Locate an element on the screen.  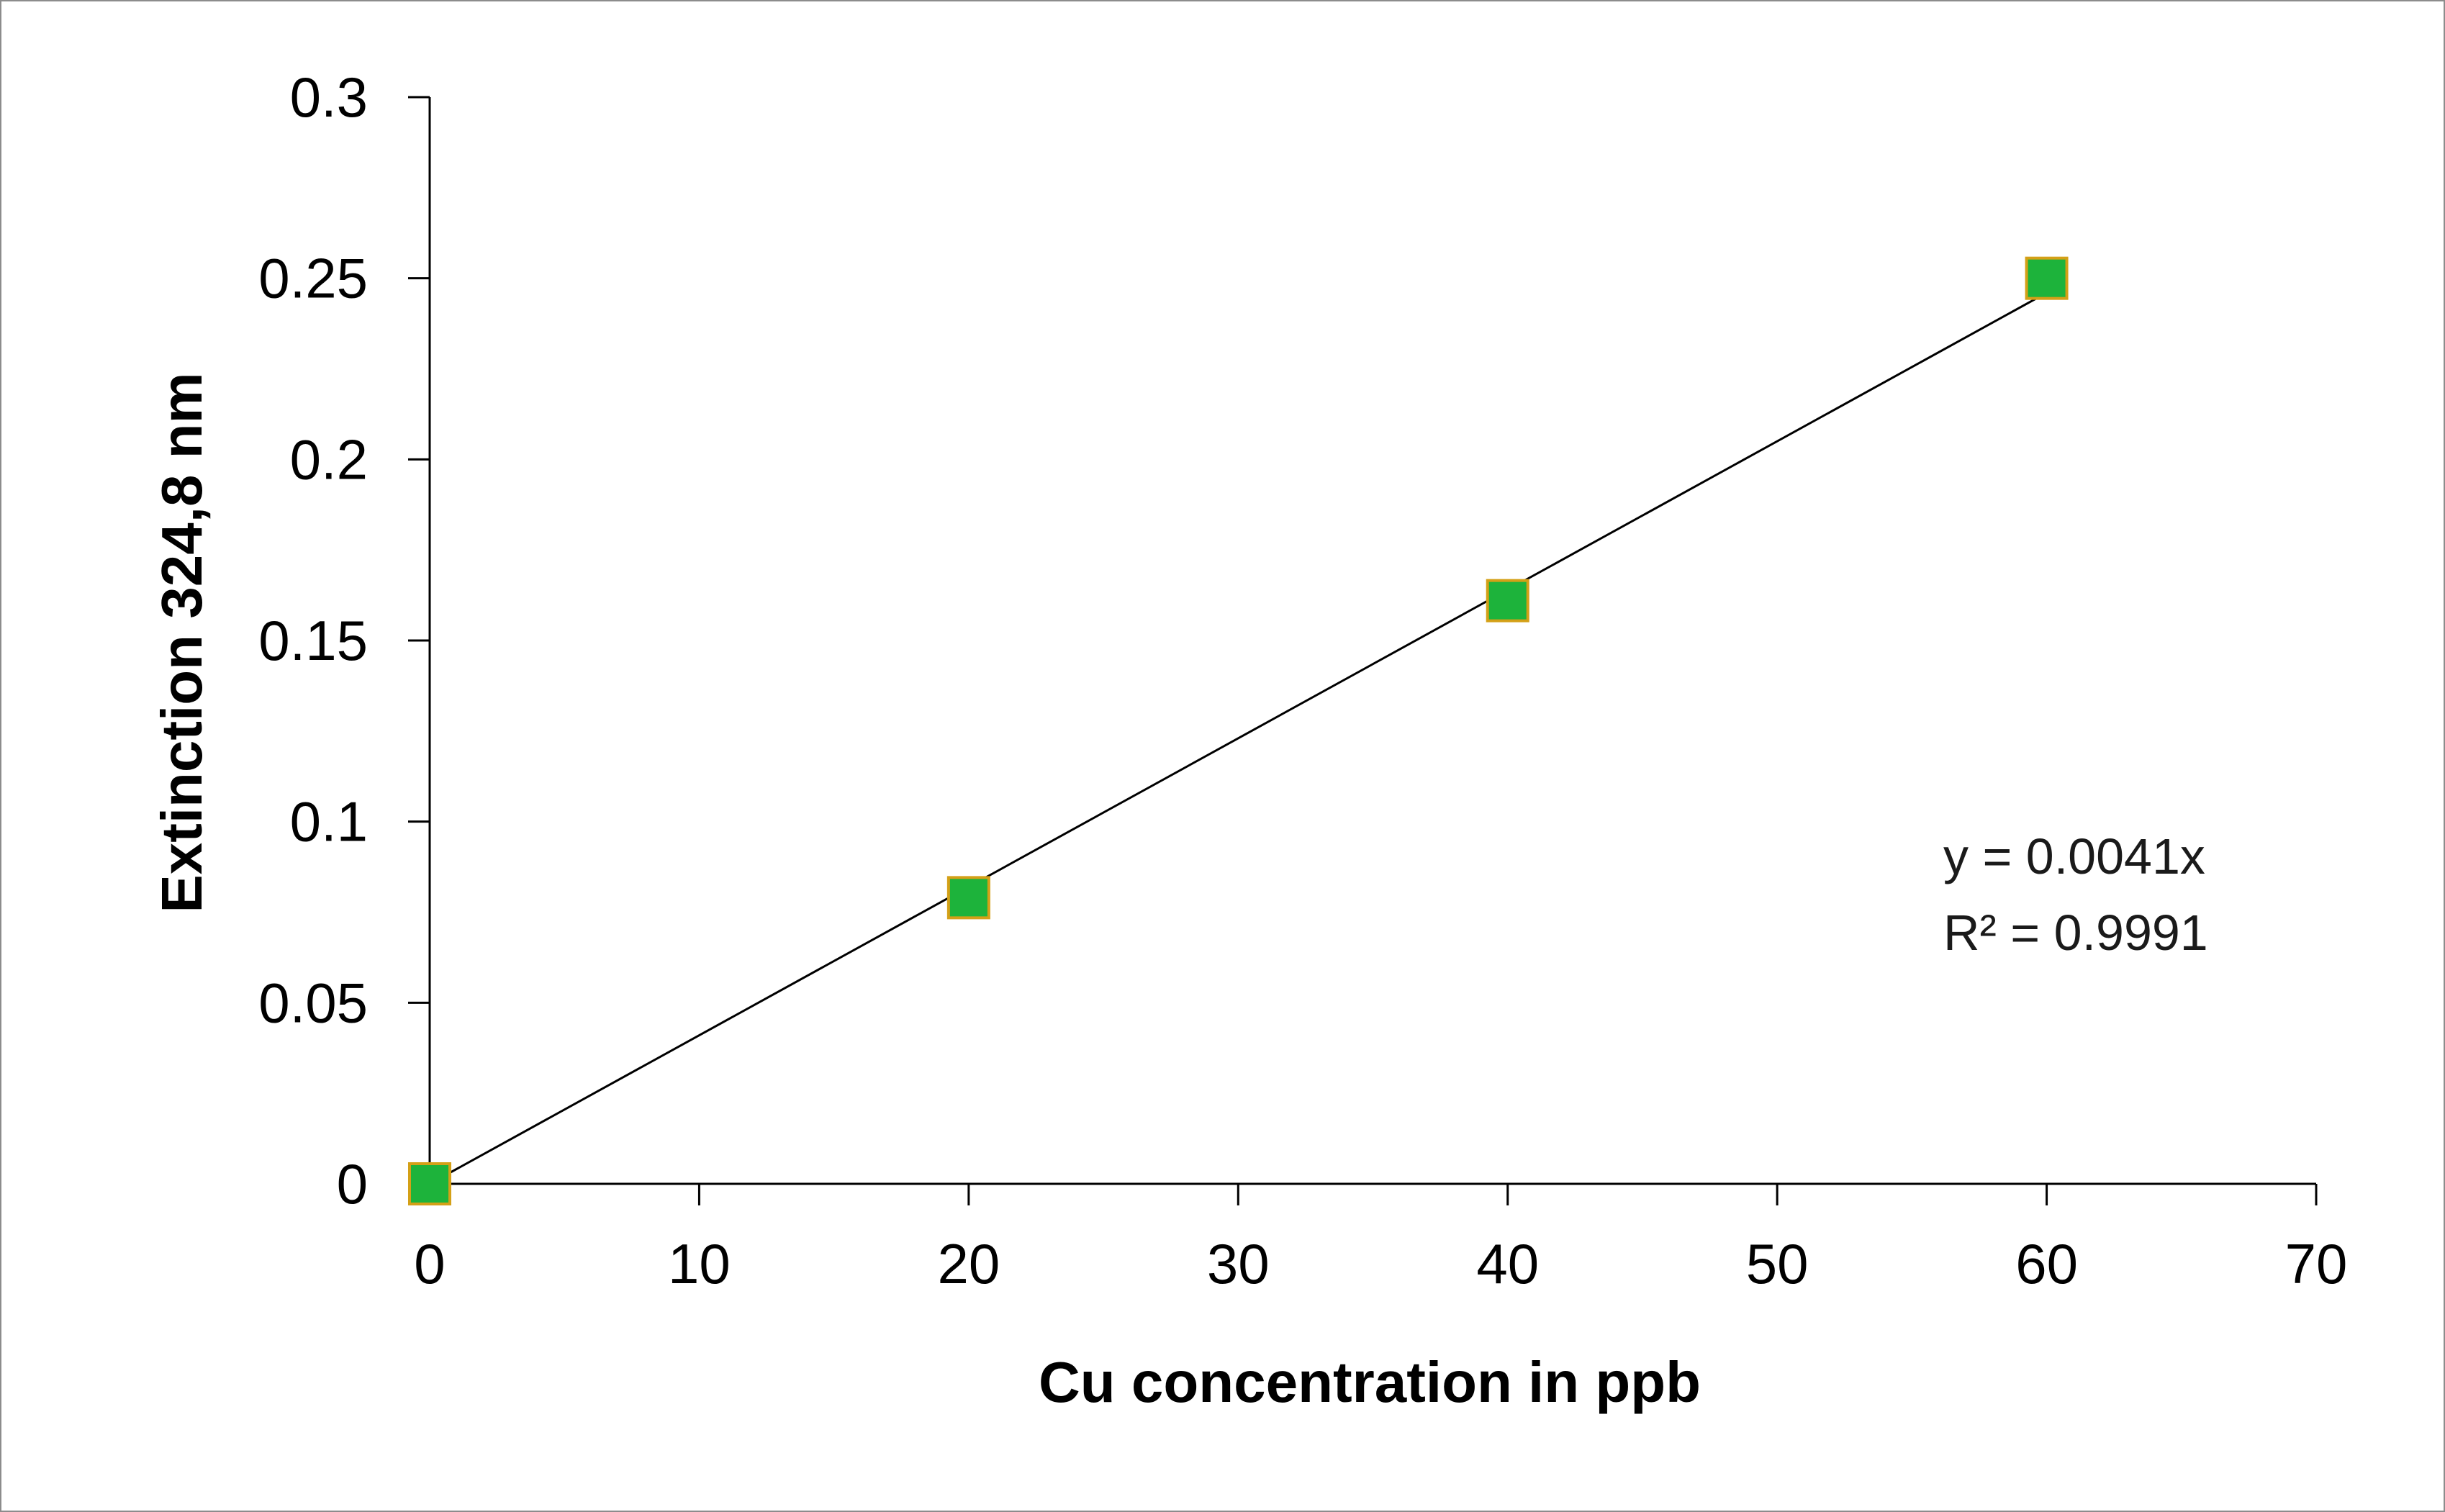
x-tick-label: 50 is located at coordinates (1777, 1264).